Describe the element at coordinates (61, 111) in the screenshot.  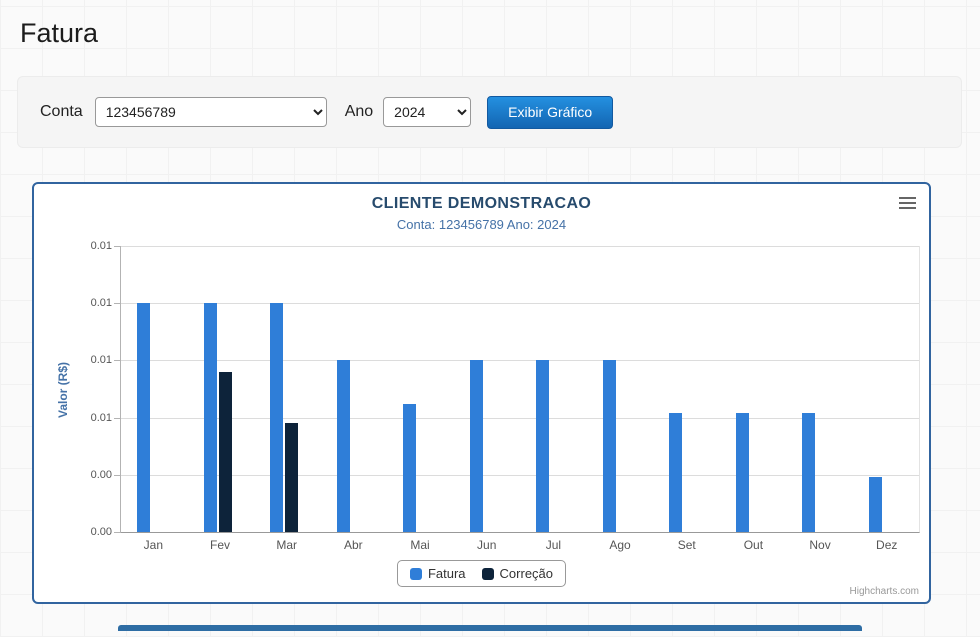
I see `conta-label: Conta` at that location.